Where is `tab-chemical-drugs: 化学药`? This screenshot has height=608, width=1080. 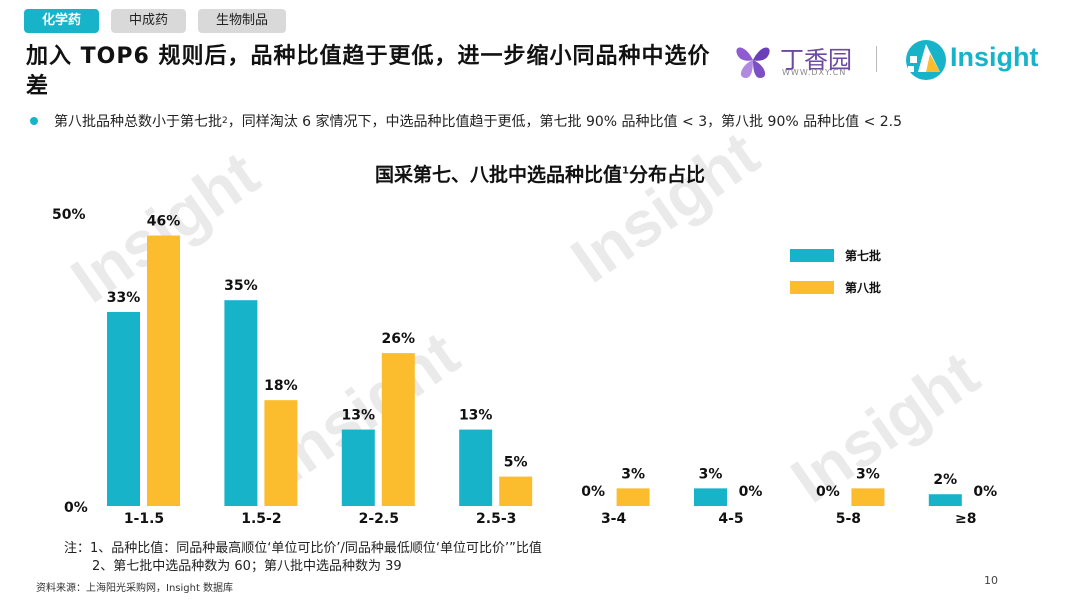
tab-chemical-drugs: 化学药 is located at coordinates (62, 21).